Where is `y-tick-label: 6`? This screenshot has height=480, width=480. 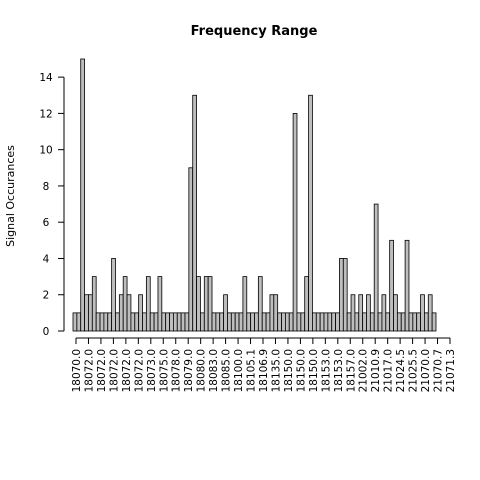
y-tick-label: 6 is located at coordinates (46, 223).